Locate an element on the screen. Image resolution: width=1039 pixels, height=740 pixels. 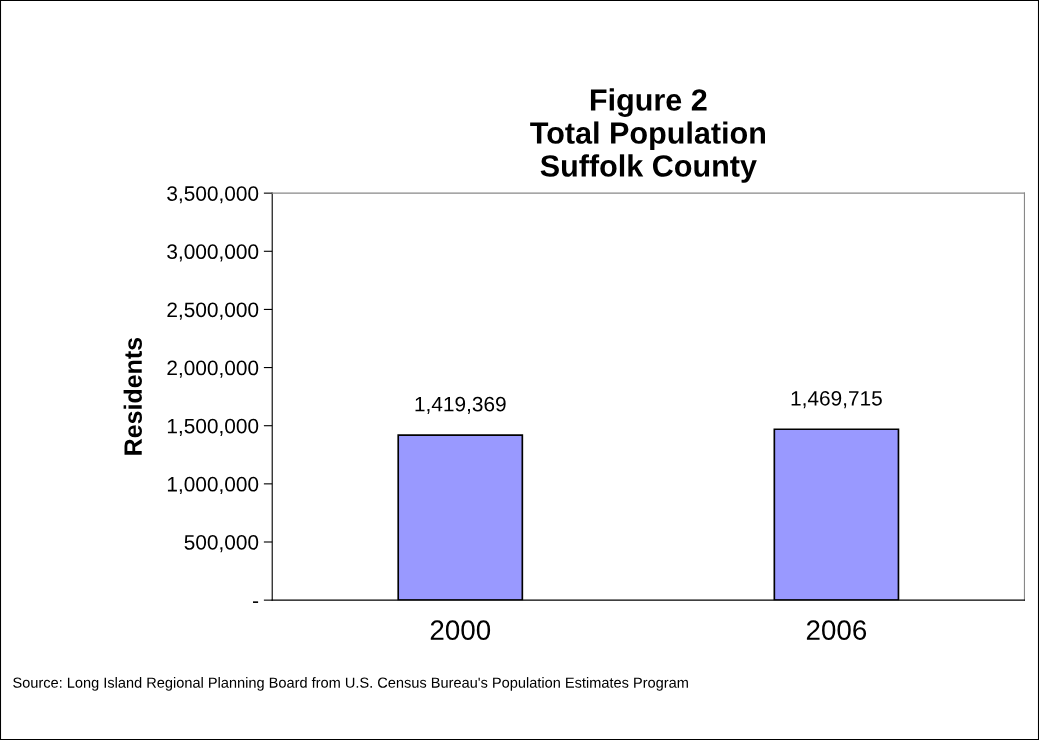
y-tick-label: 3,000,000 is located at coordinates (213, 253).